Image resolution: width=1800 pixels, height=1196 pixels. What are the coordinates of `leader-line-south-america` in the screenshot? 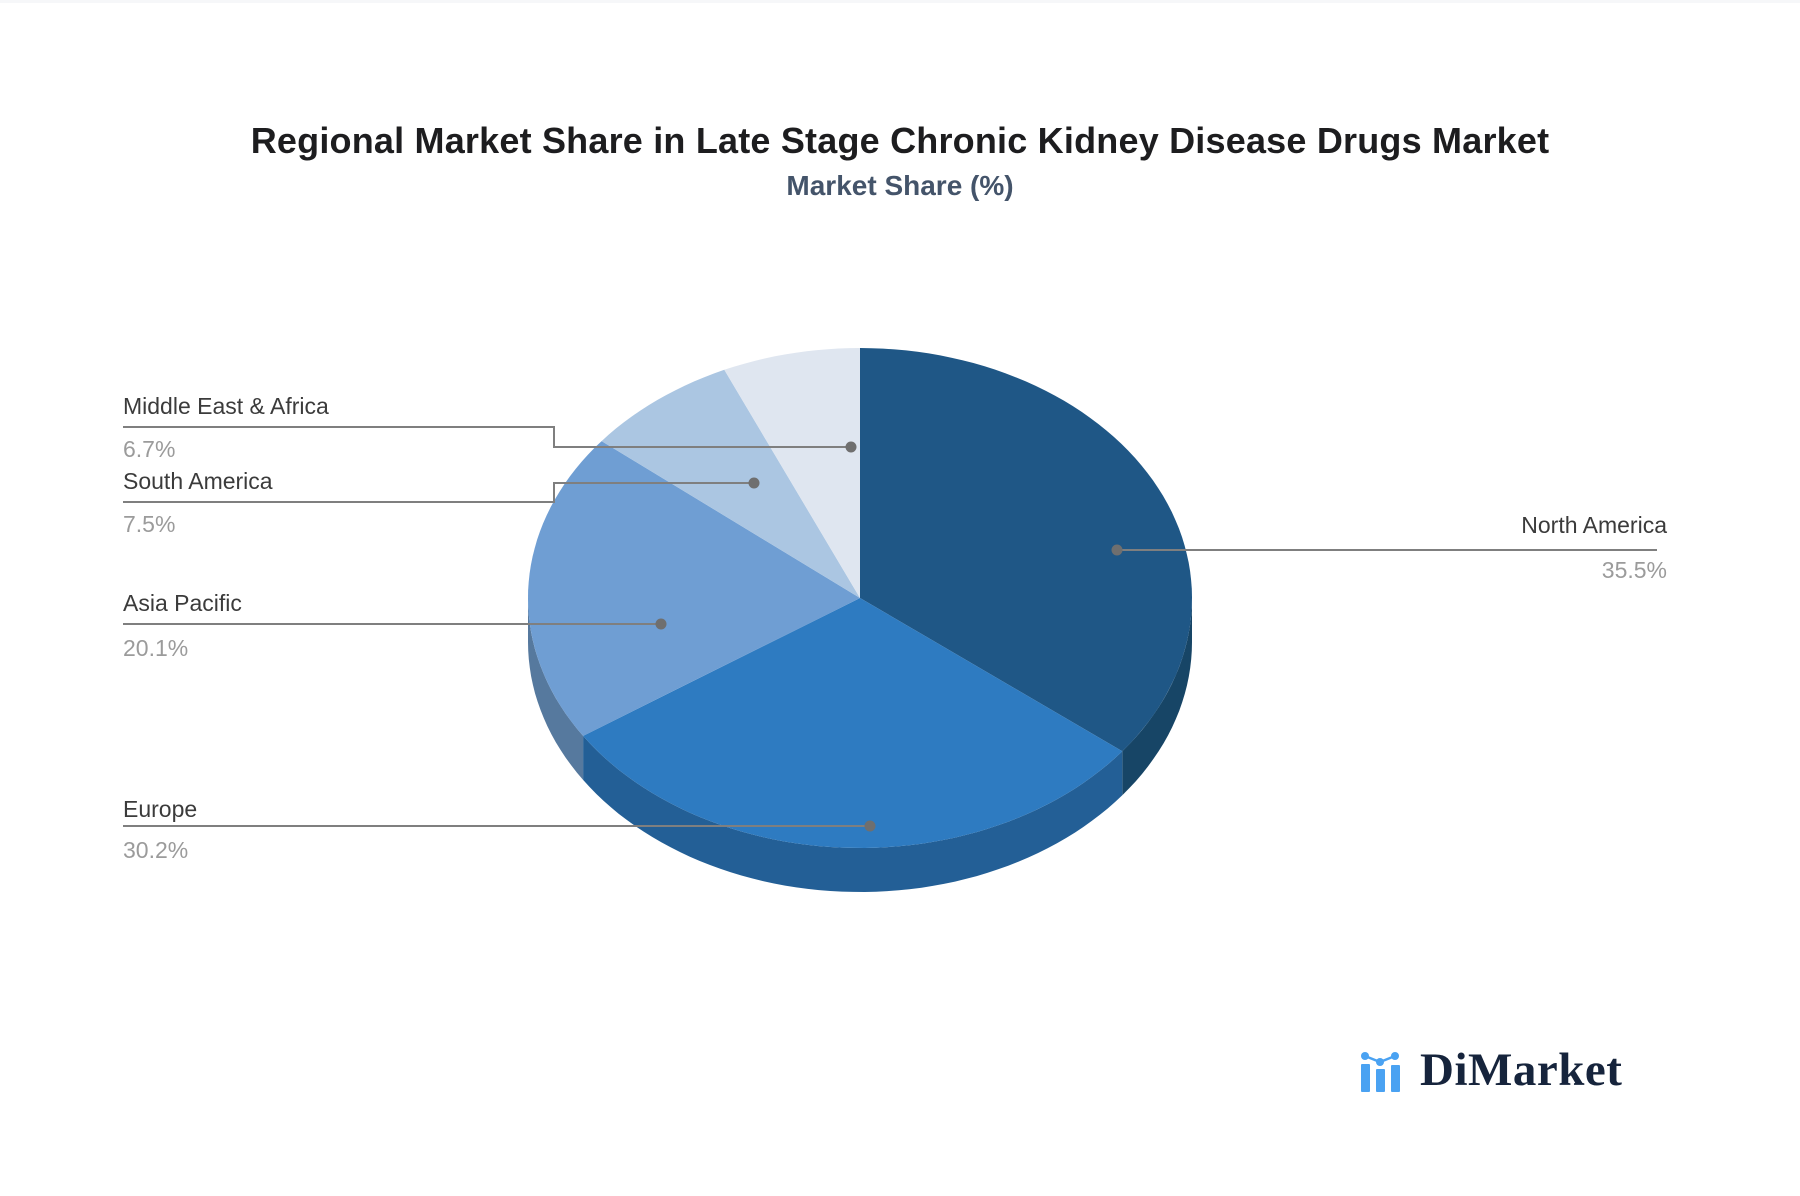 It's located at (438, 492).